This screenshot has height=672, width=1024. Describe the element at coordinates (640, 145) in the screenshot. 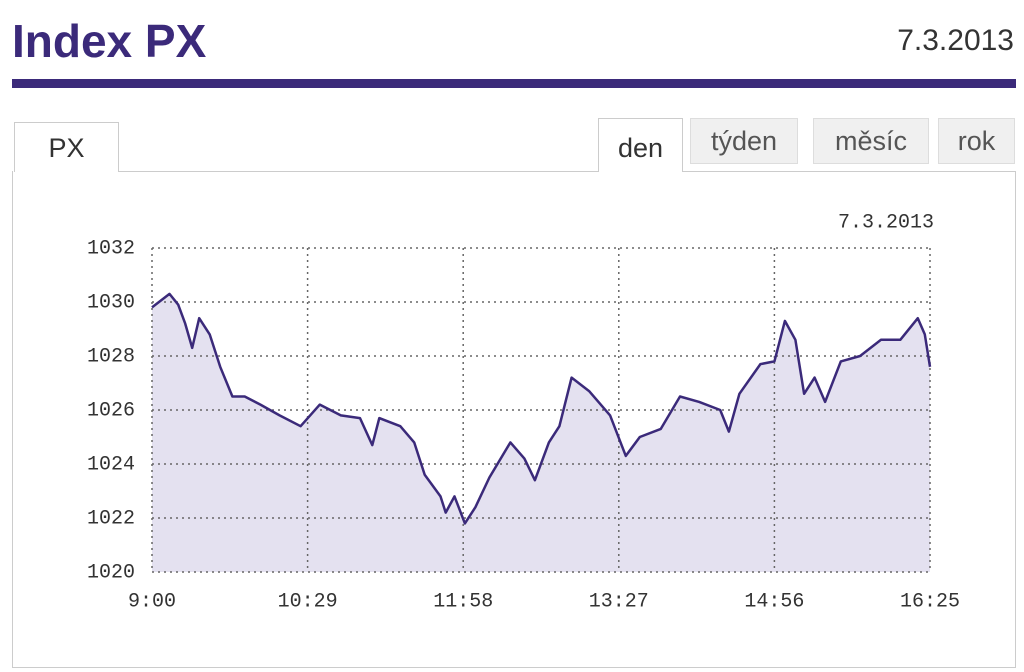

I see `period-tab: den` at that location.